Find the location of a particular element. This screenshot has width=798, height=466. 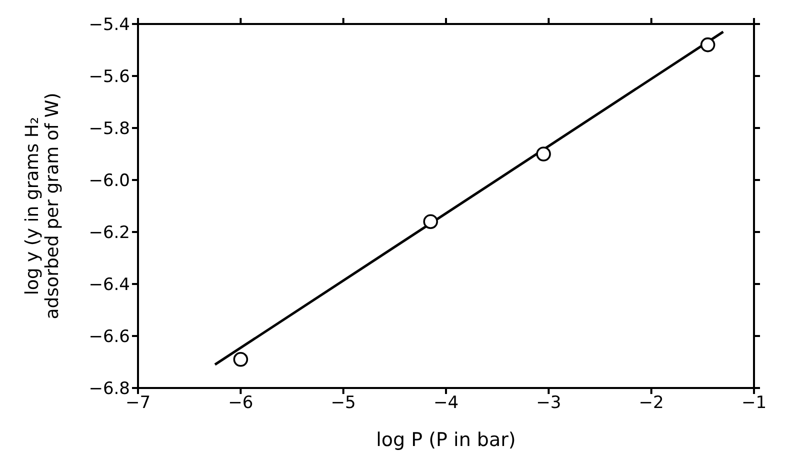

y-tick-label: −5.4 is located at coordinates (109, 25).